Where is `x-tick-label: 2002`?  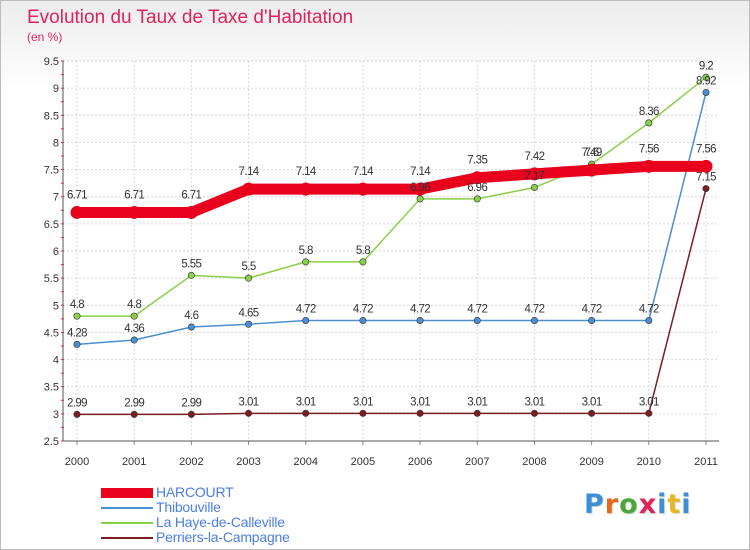
x-tick-label: 2002 is located at coordinates (191, 462).